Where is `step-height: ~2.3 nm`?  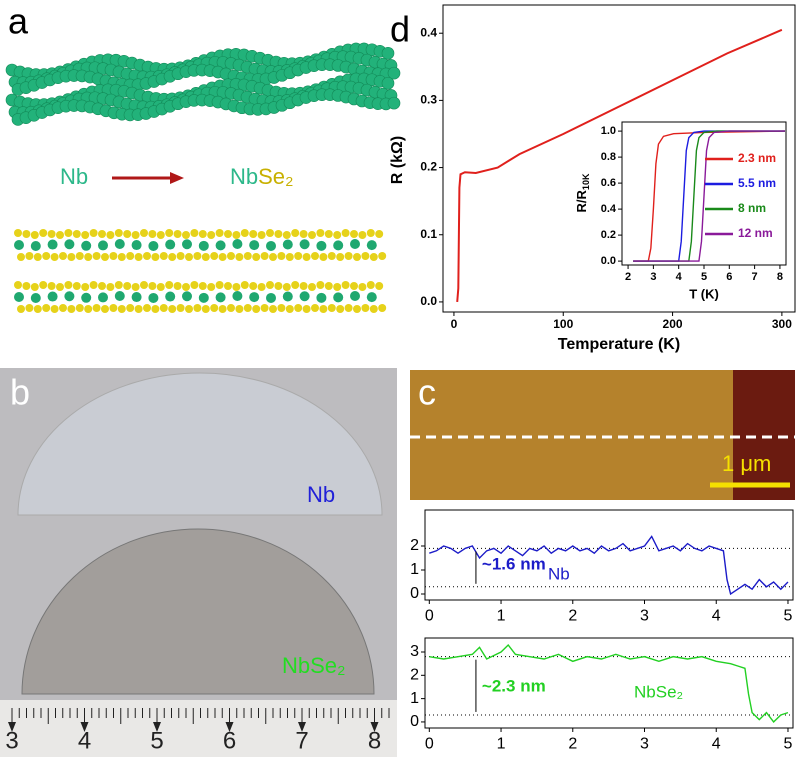
step-height: ~2.3 nm is located at coordinates (514, 685).